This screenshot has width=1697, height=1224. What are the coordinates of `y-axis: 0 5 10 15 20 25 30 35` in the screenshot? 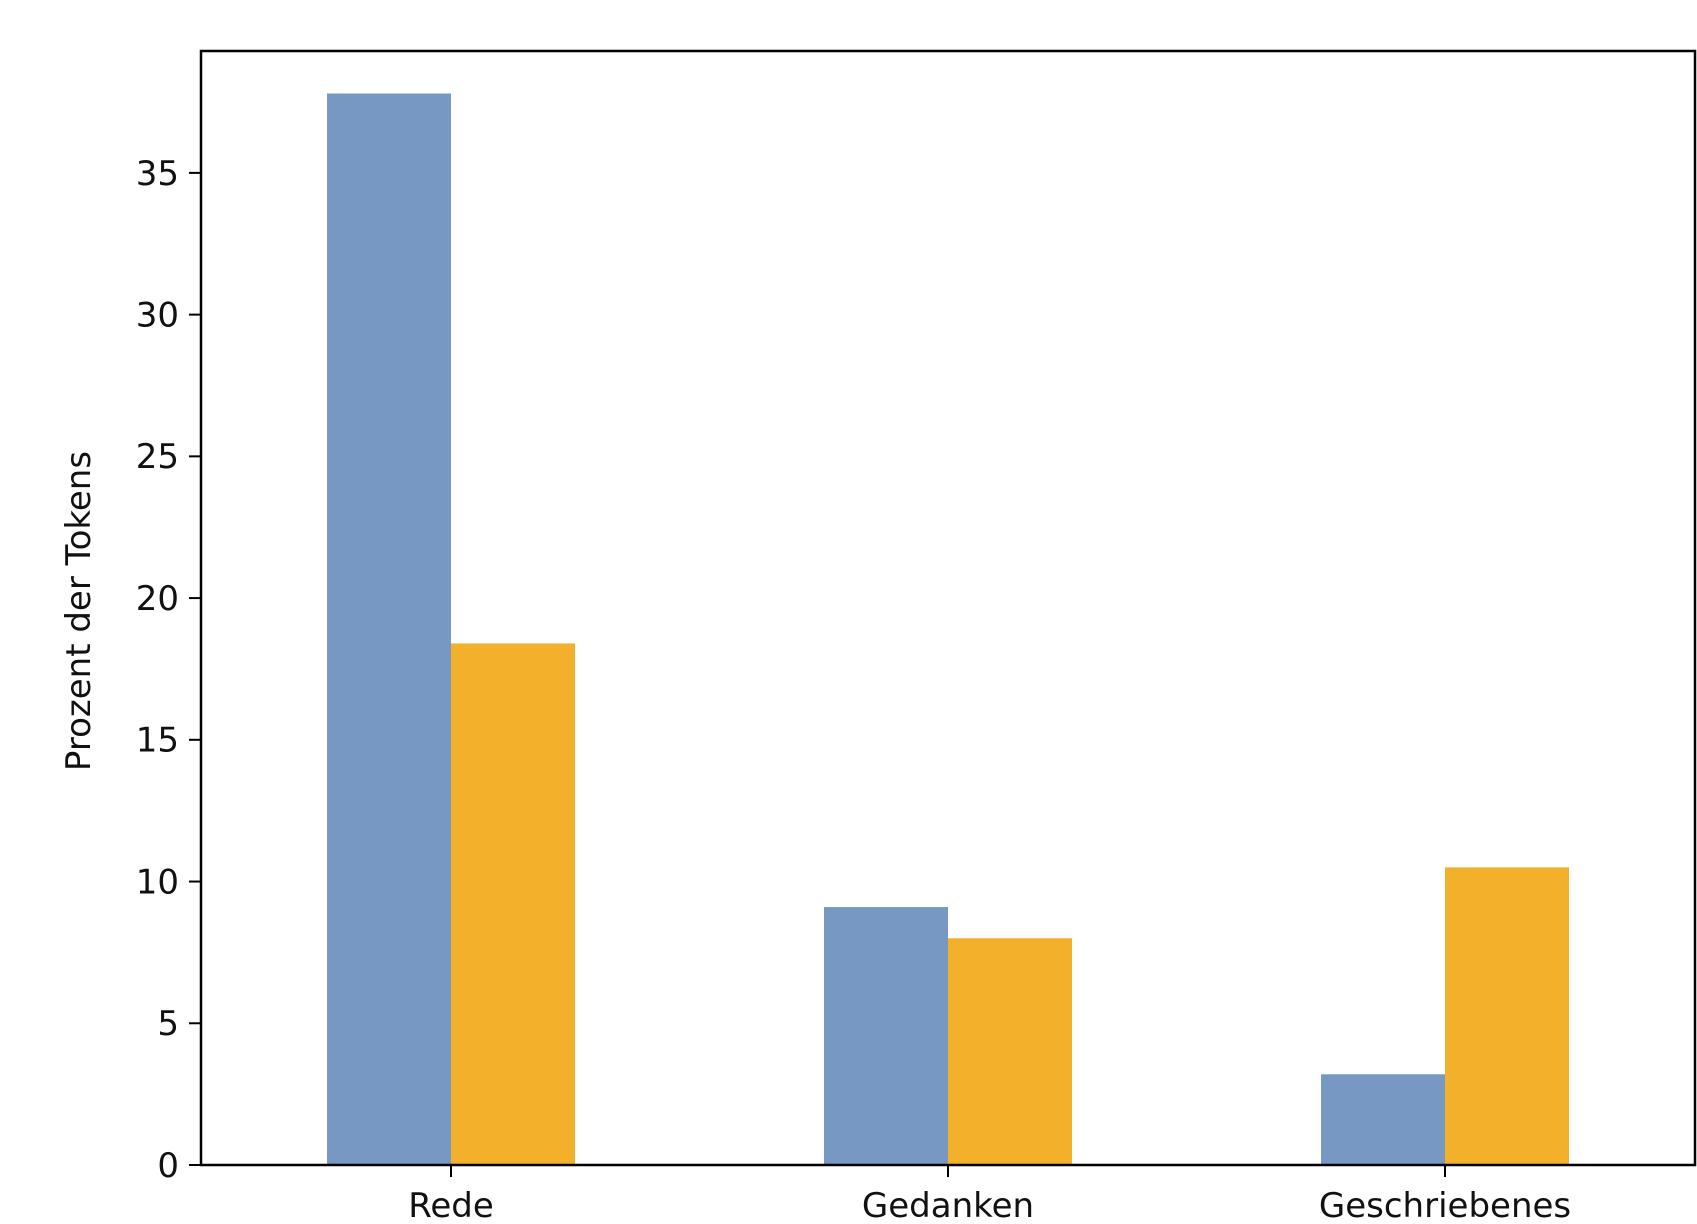 It's located at (168, 670).